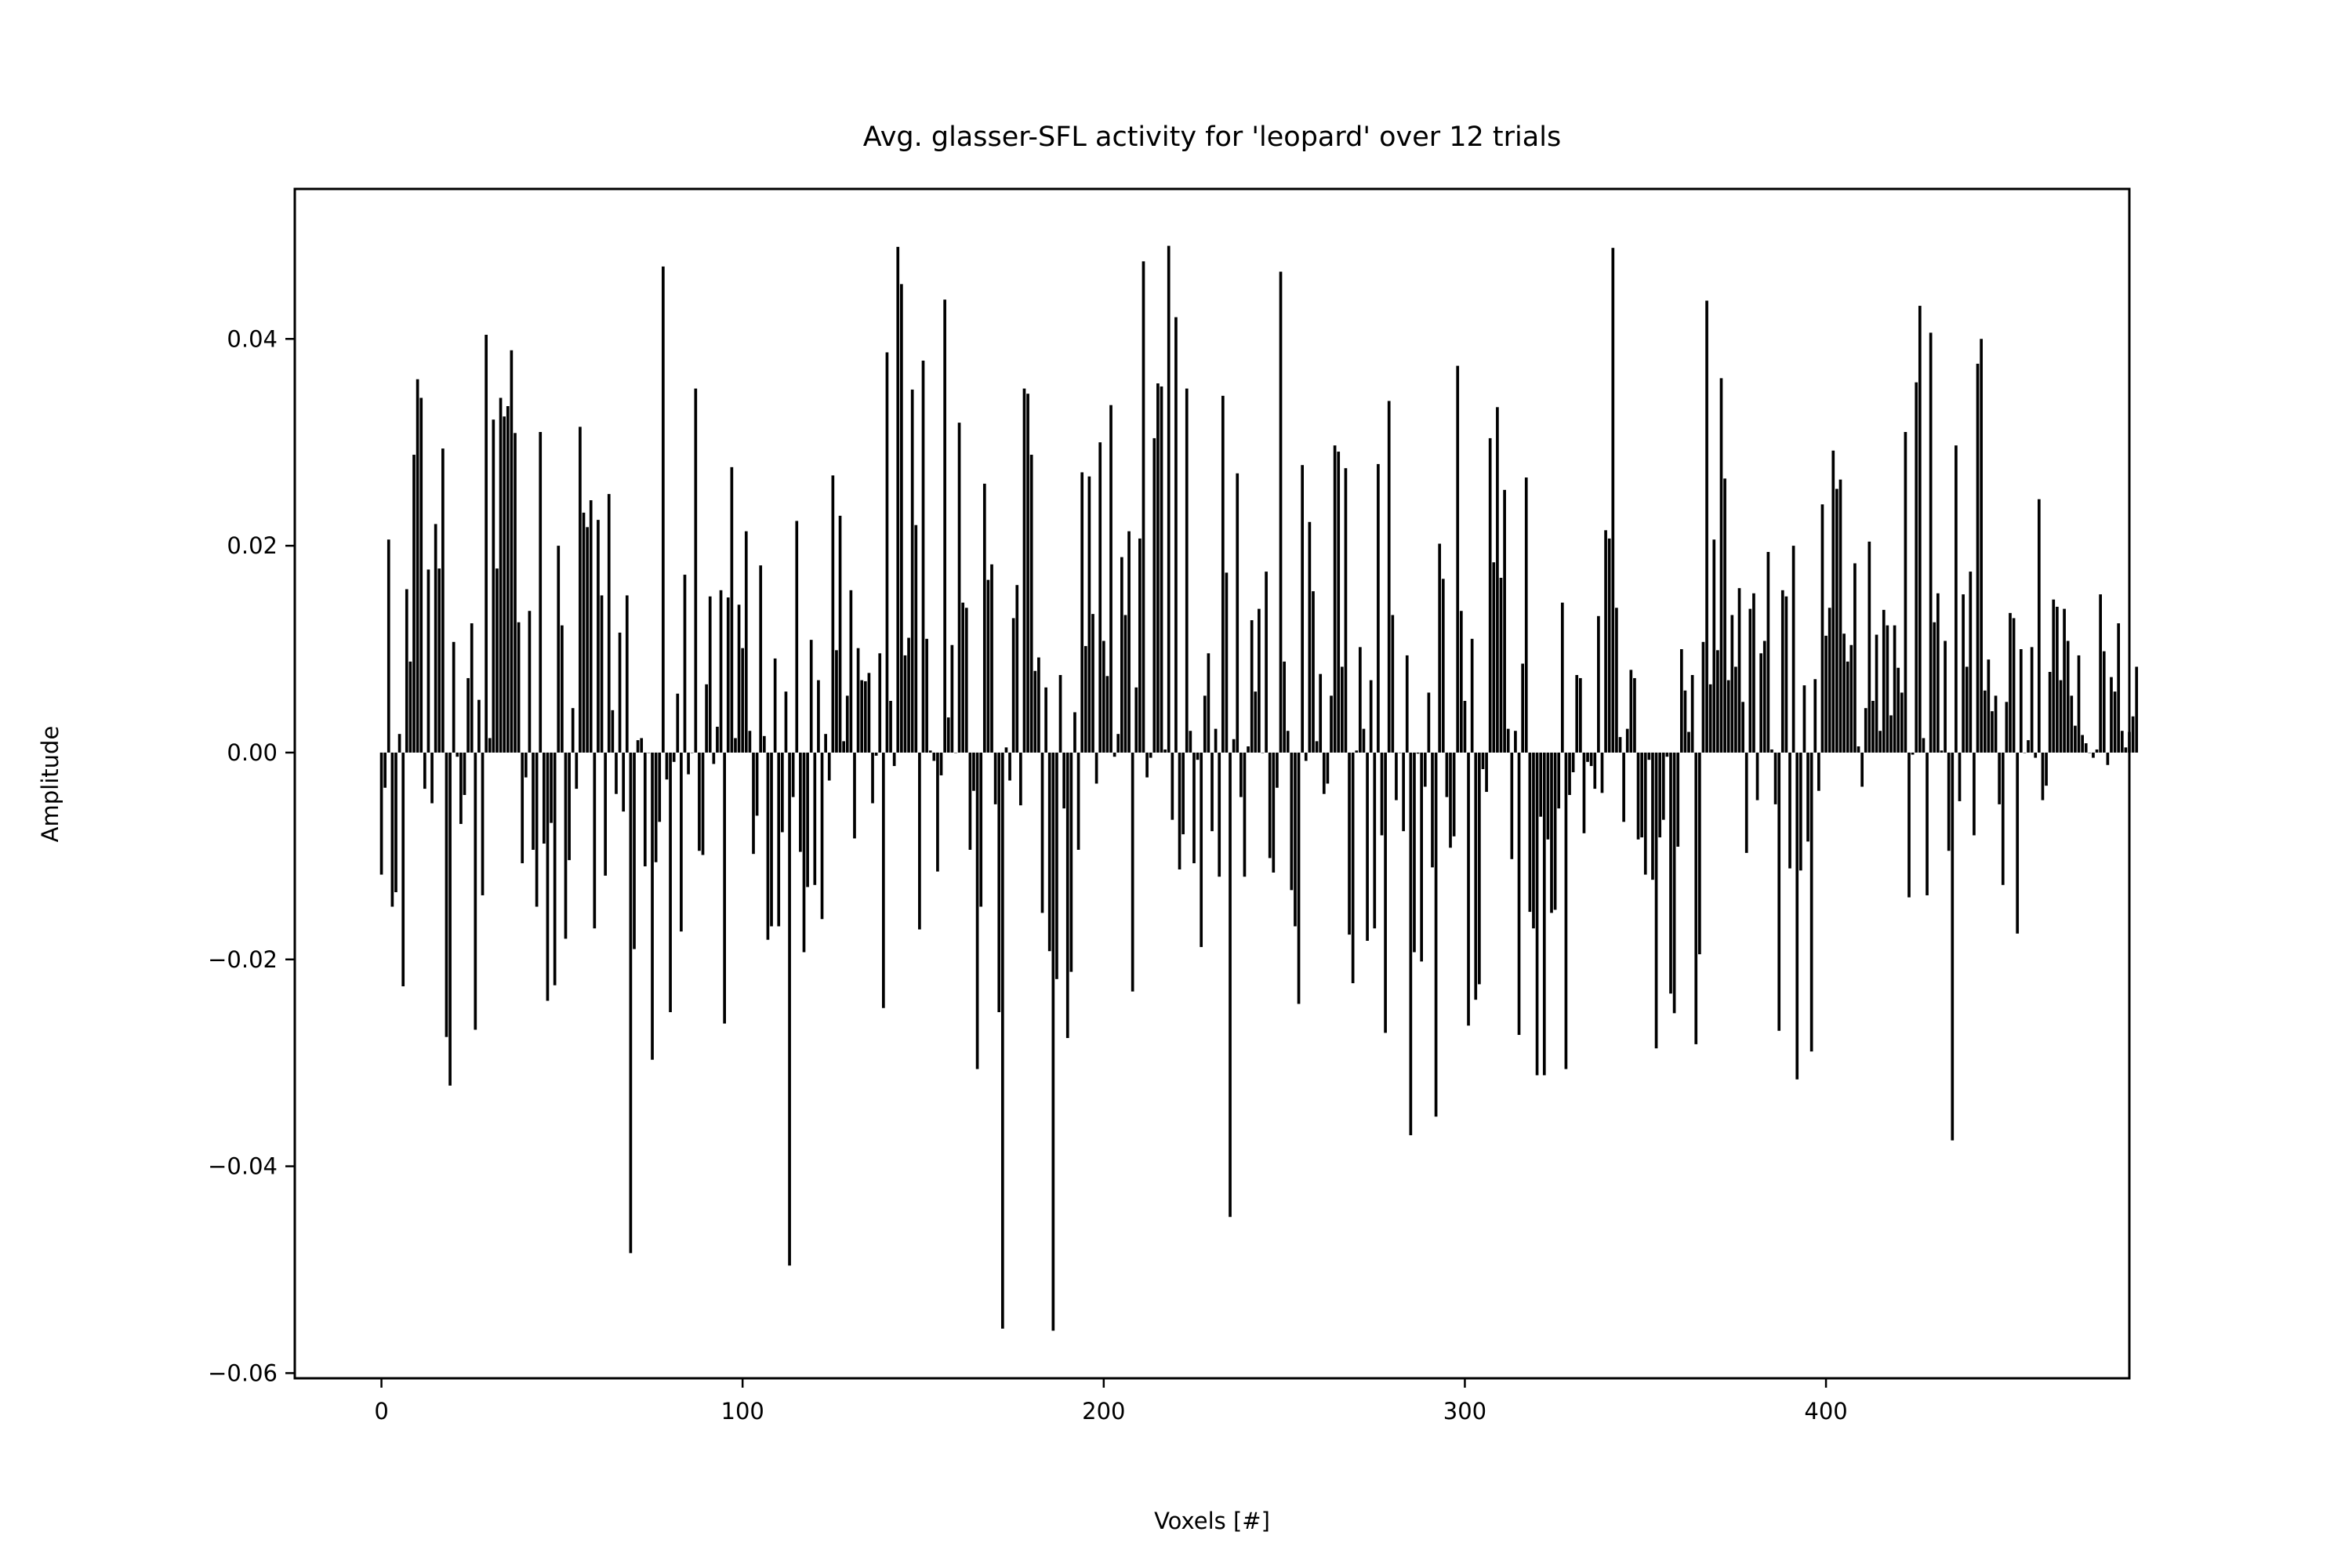 The height and width of the screenshot is (1568, 2352). Describe the element at coordinates (243, 959) in the screenshot. I see `y-tick-label: −0.02` at that location.